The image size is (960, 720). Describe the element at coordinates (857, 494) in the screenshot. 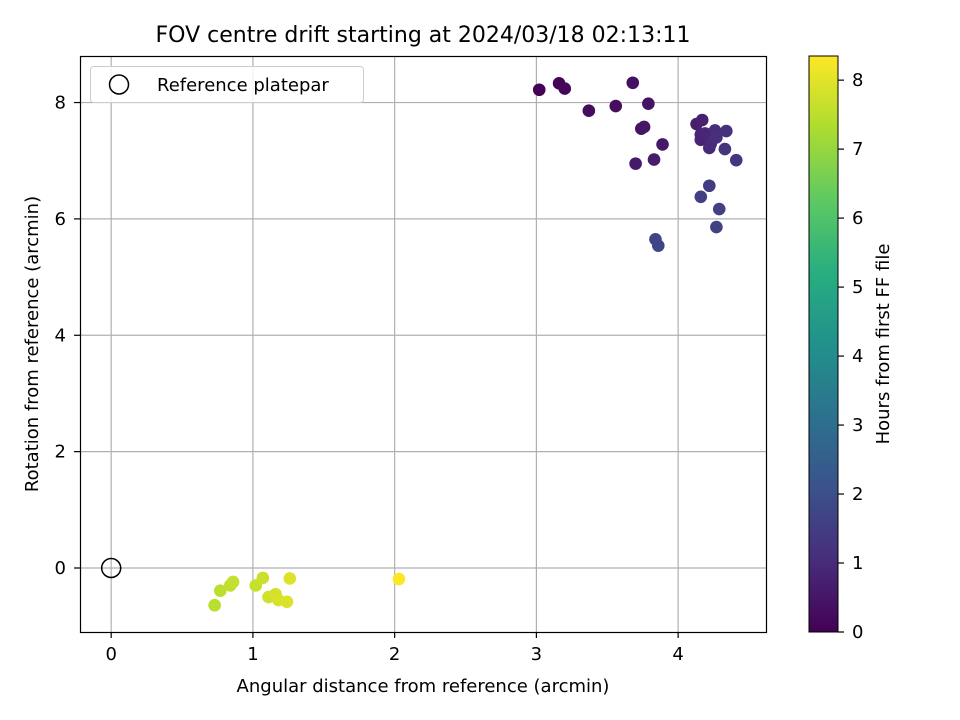

I see `colorbar-tick-label: 2` at that location.